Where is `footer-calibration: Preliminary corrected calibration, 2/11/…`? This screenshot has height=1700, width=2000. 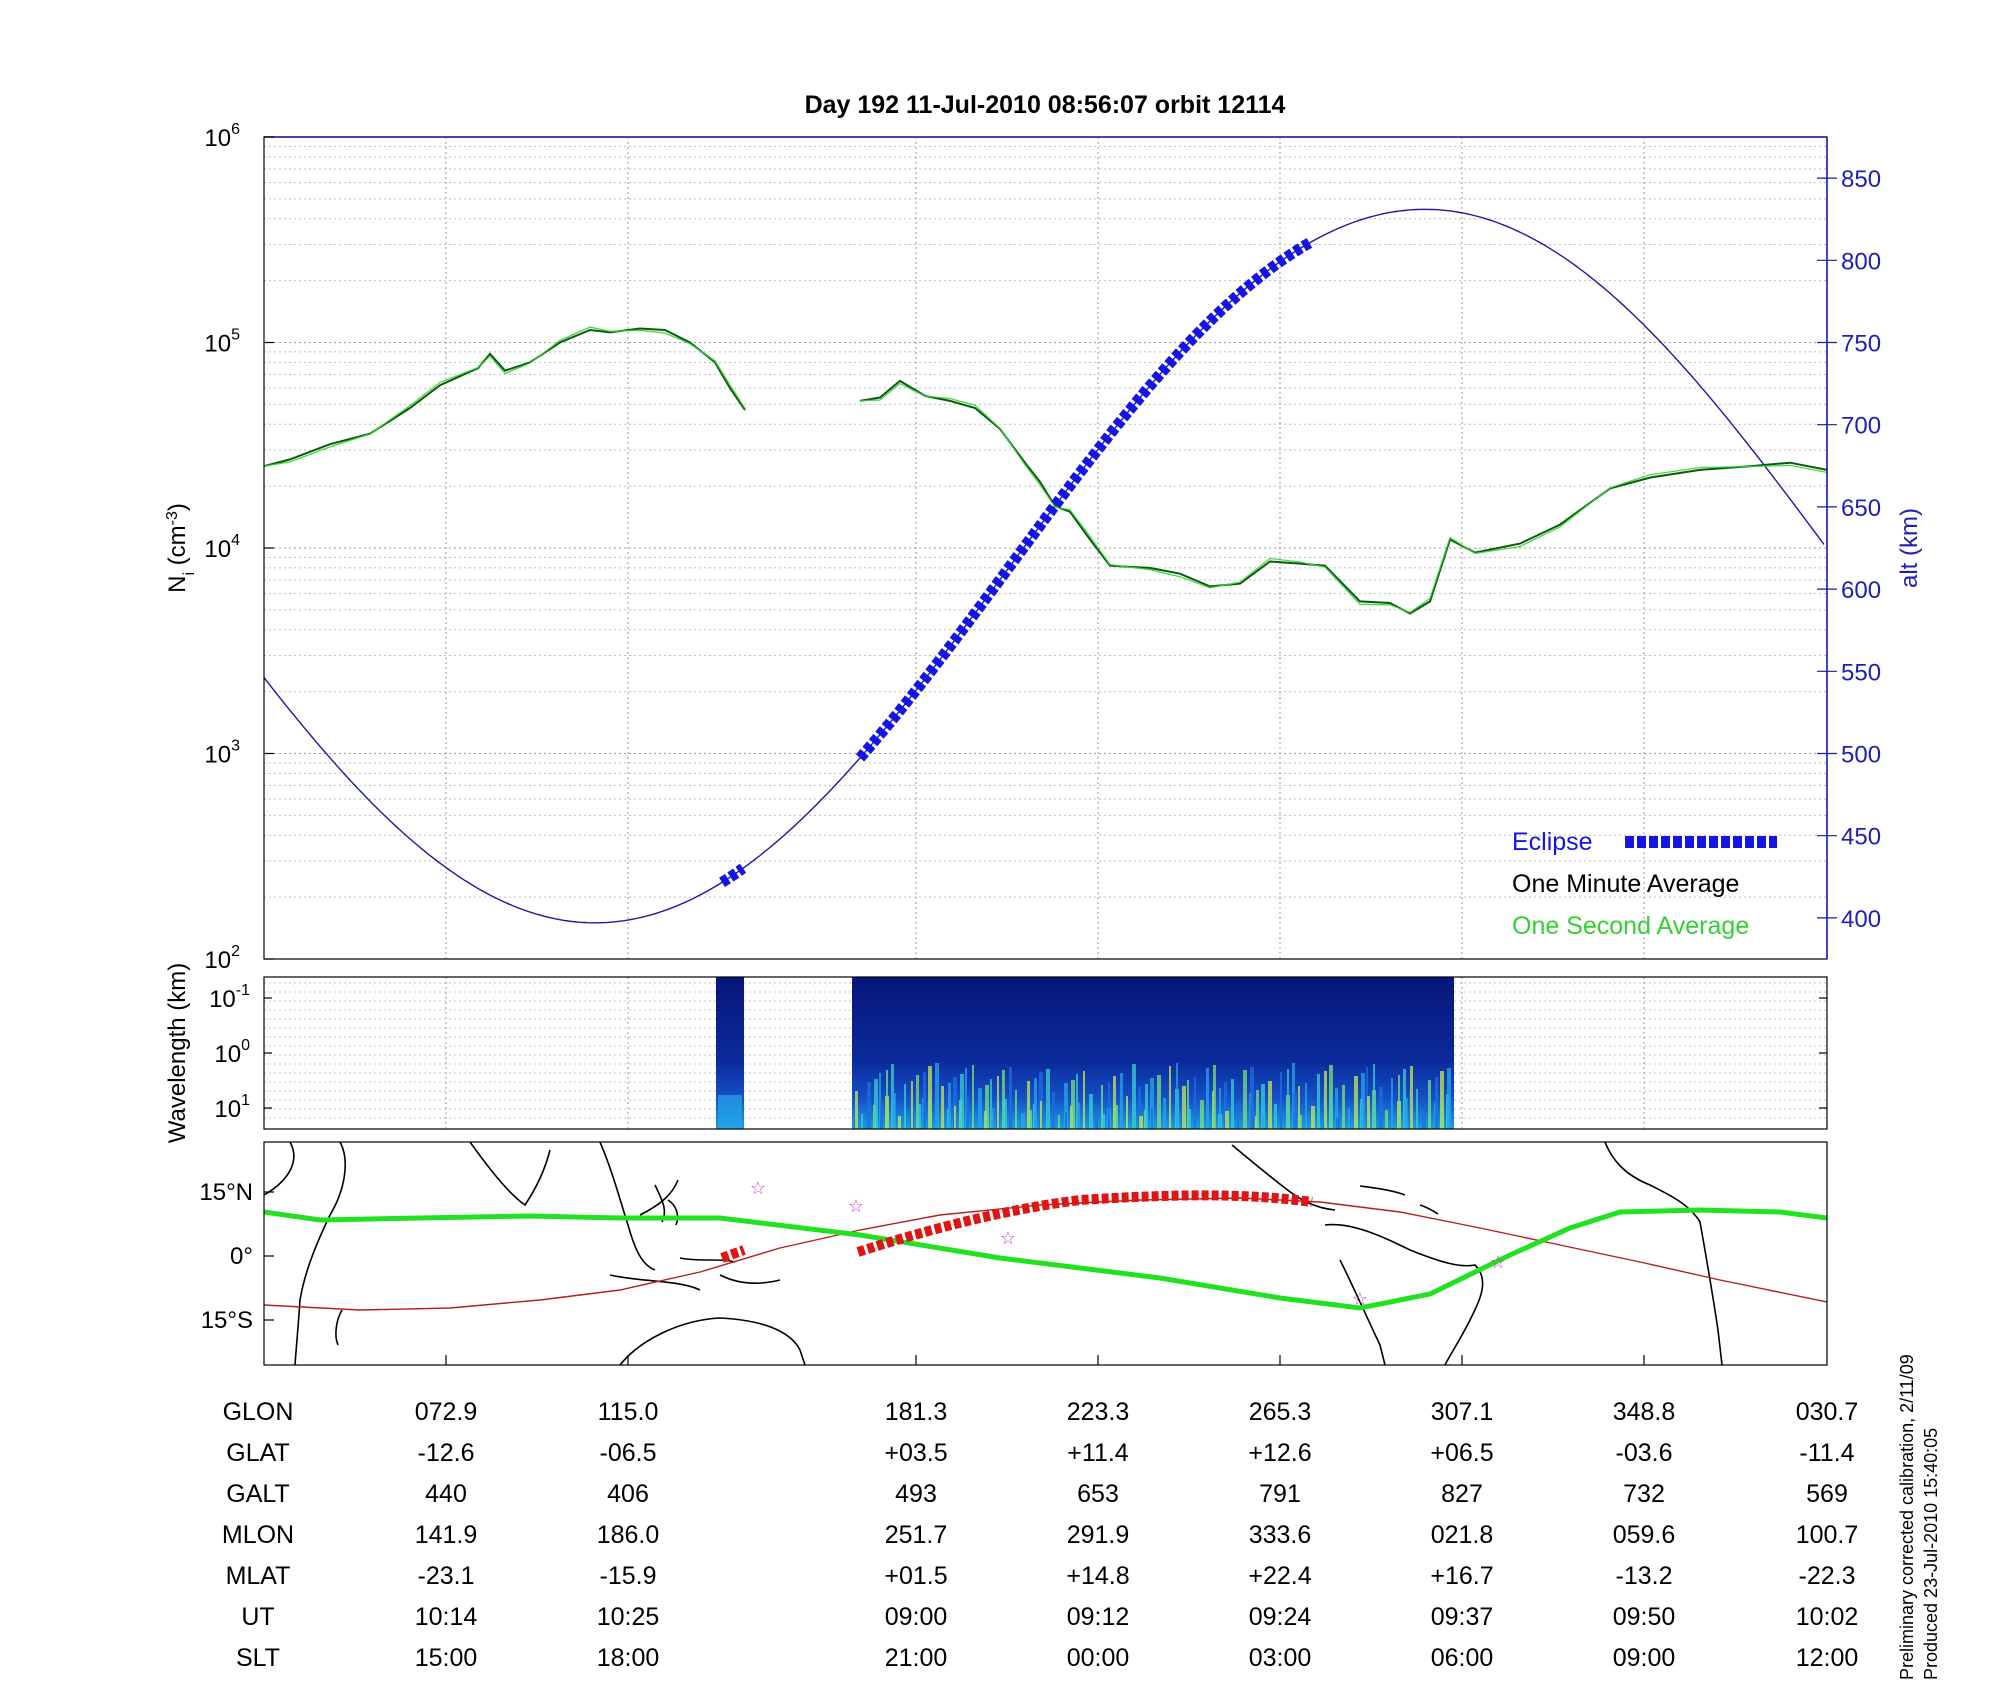
footer-calibration: Preliminary corrected calibration, 2/11/… is located at coordinates (1907, 1517).